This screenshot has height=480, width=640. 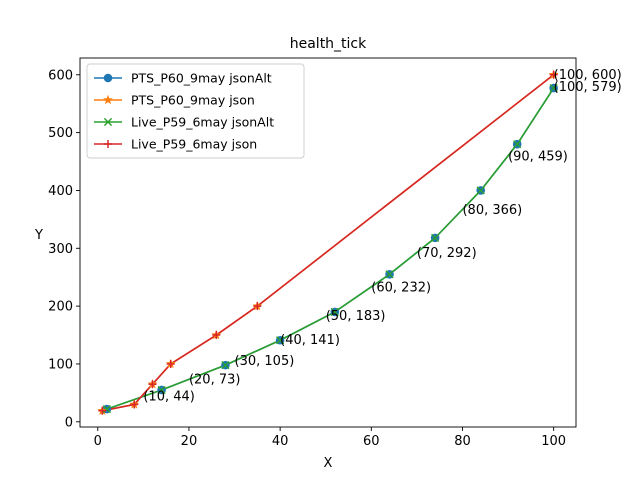 What do you see at coordinates (98, 441) in the screenshot?
I see `x-tick-label: 0` at bounding box center [98, 441].